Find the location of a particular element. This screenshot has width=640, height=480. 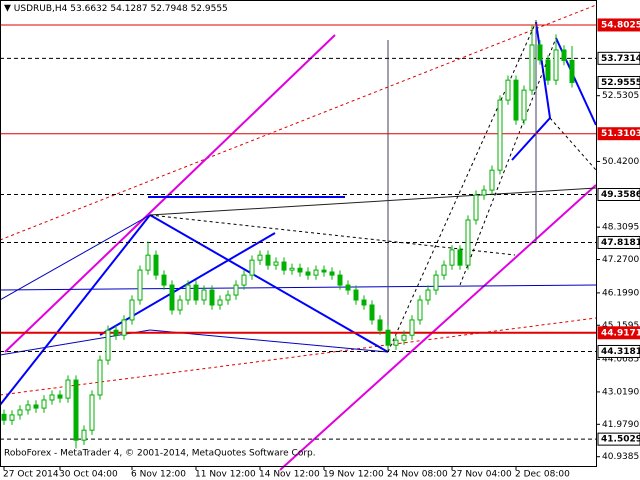

header-low: 52.7948 is located at coordinates (168, 9).